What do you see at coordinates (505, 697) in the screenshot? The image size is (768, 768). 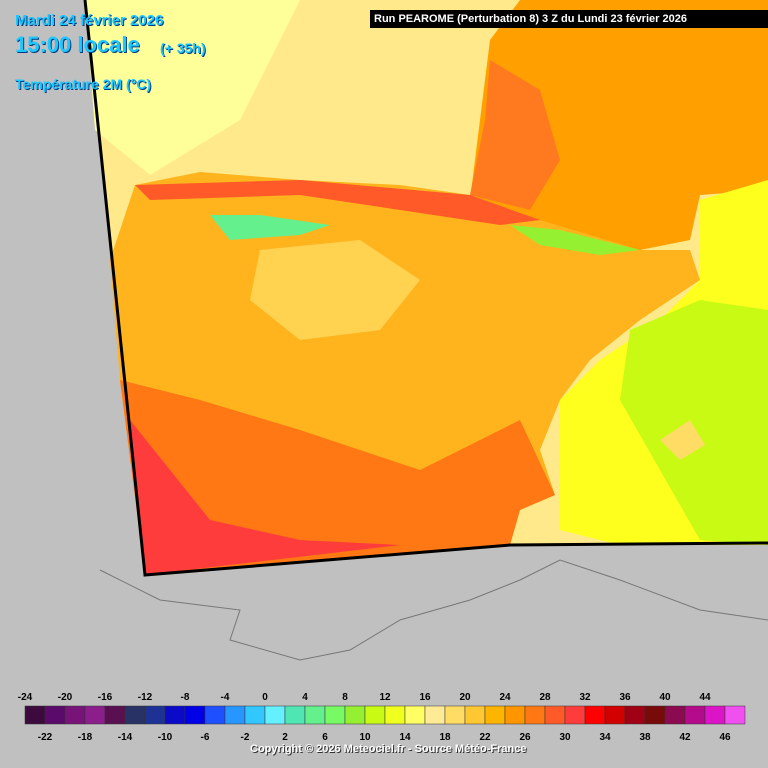 I see `legend-label: 24` at bounding box center [505, 697].